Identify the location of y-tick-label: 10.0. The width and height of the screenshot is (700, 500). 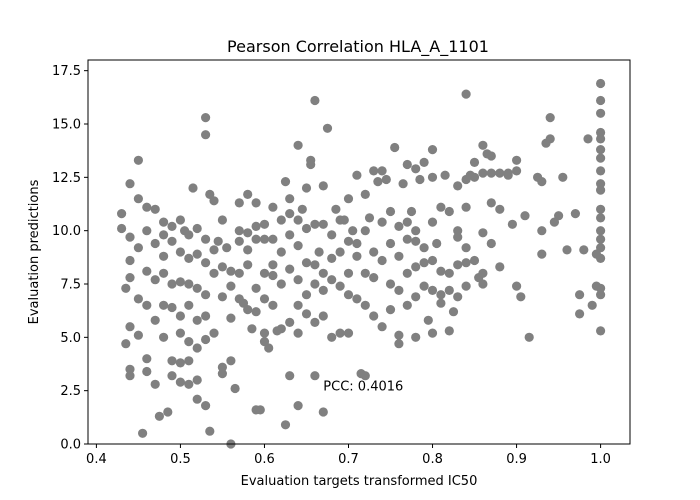
(66, 231).